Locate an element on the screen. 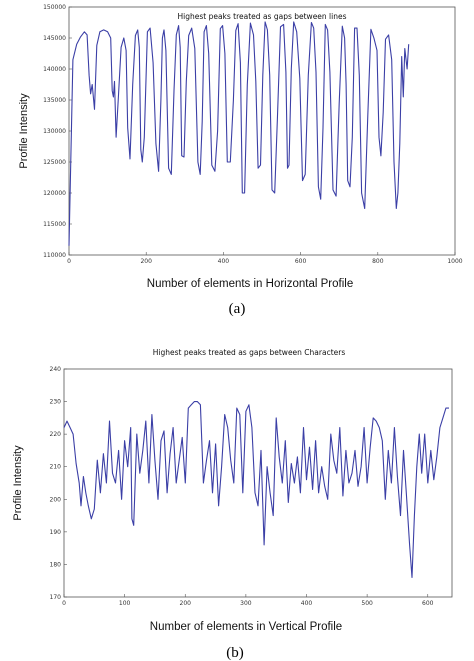 The height and width of the screenshot is (661, 474). chart-b-x-tick-label: 600 is located at coordinates (428, 603).